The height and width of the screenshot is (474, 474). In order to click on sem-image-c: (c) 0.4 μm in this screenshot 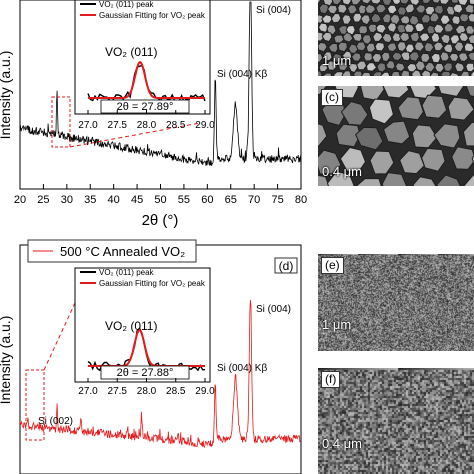, I will do `click(396, 136)`.